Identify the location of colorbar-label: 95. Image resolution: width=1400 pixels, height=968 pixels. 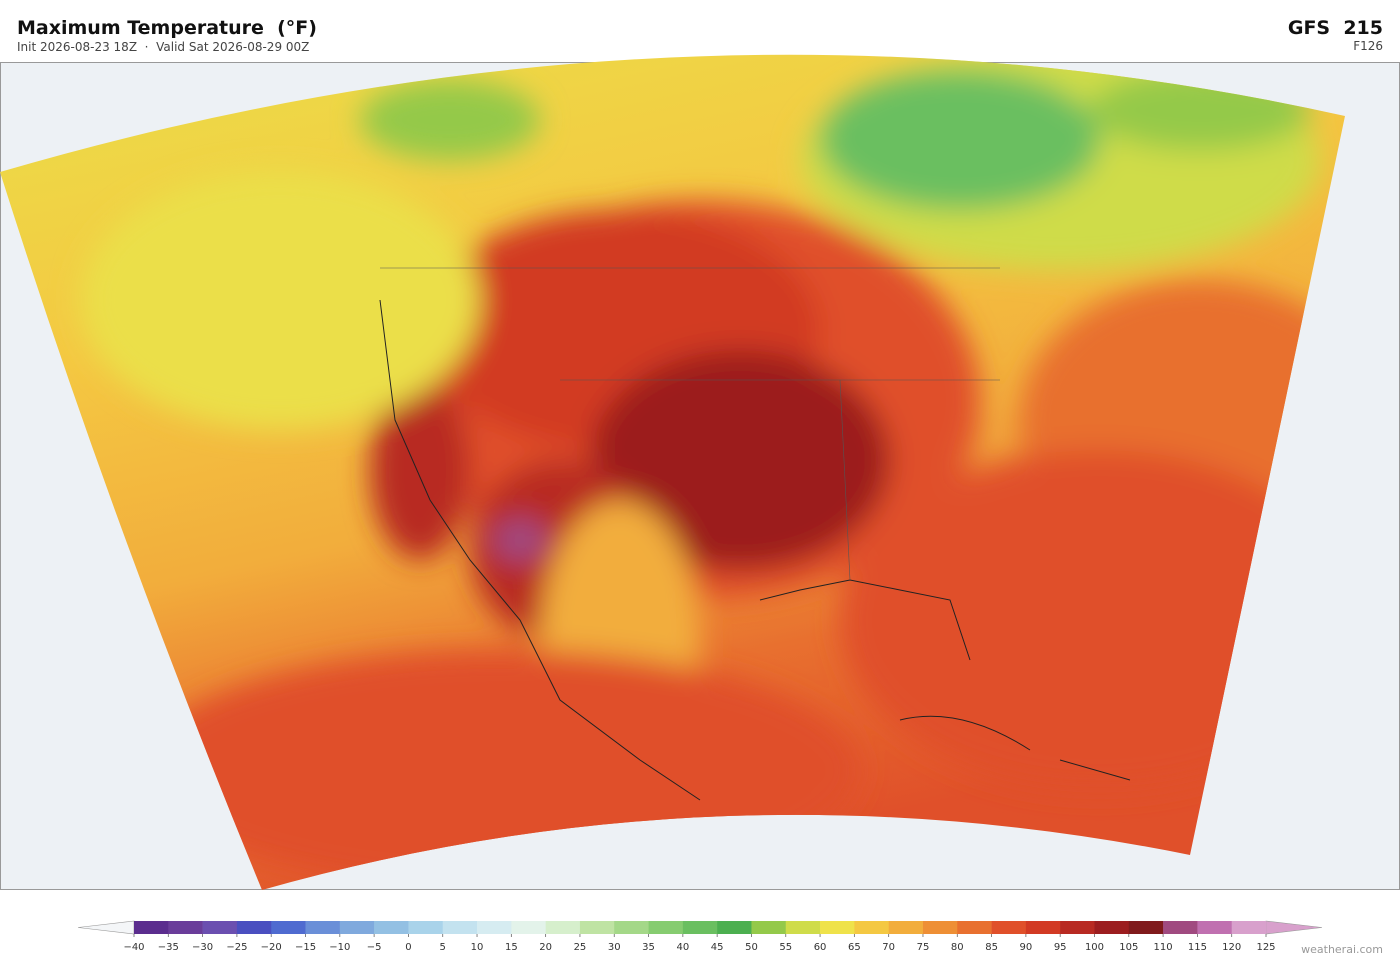
(1060, 947).